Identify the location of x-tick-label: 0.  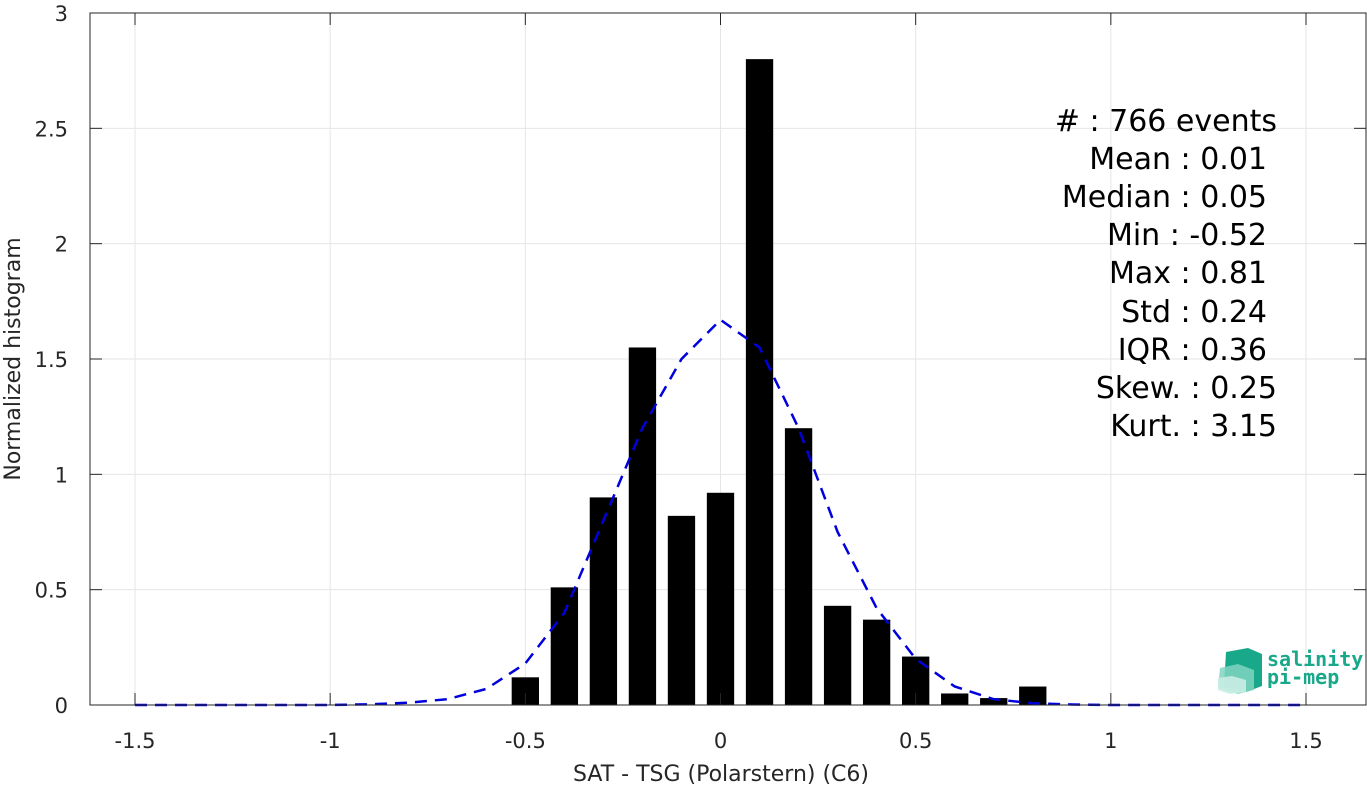
(720, 741).